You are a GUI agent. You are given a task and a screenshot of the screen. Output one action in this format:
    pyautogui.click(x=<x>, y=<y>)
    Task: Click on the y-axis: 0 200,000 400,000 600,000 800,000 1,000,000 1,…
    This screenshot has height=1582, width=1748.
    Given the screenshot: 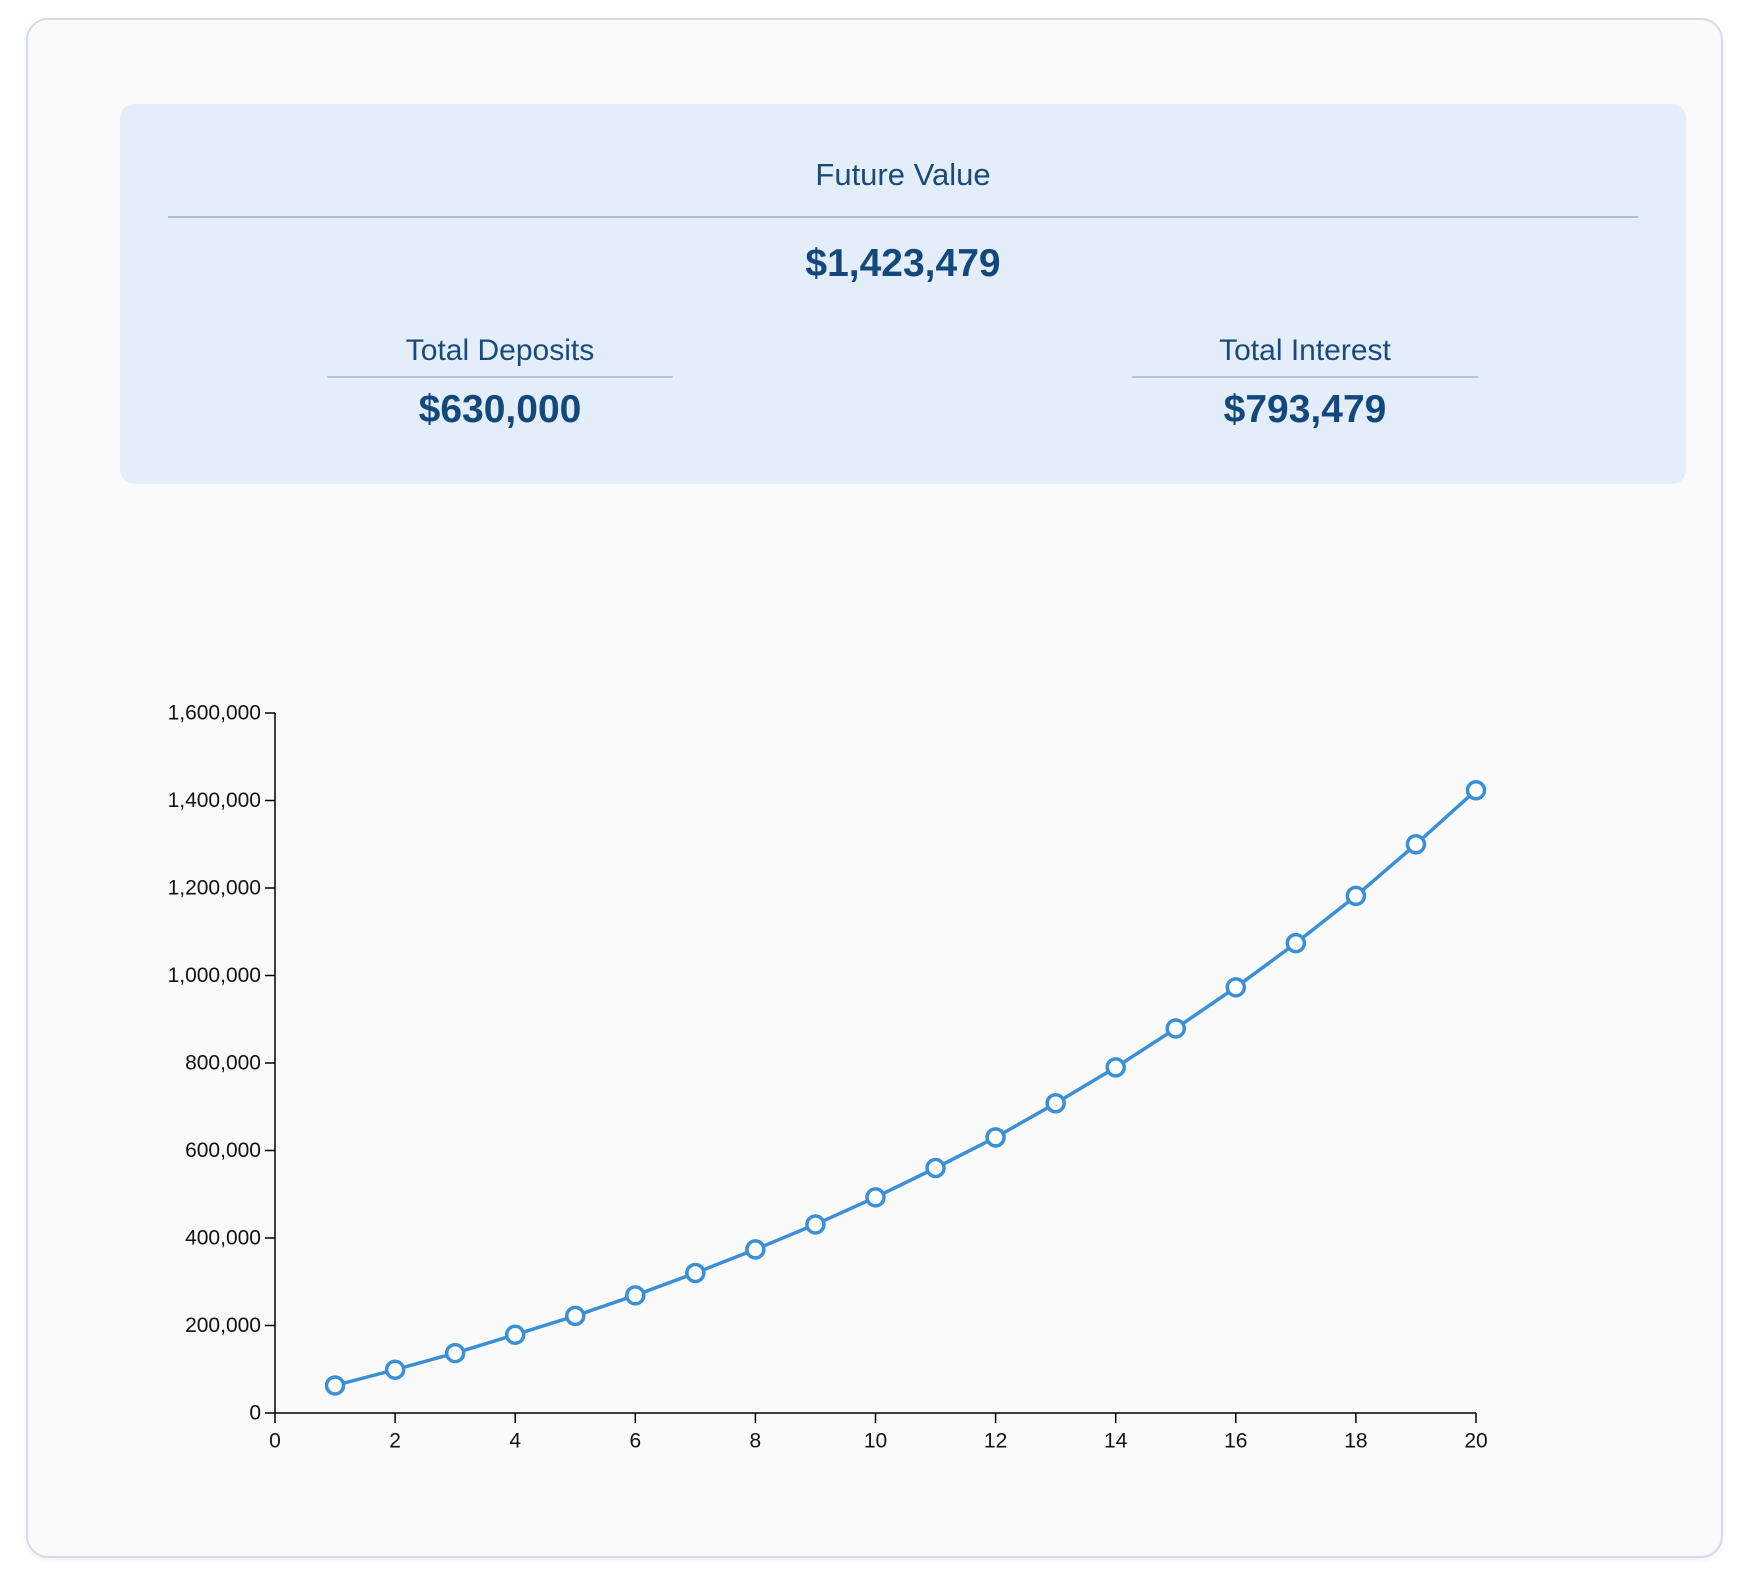 What is the action you would take?
    pyautogui.click(x=222, y=1063)
    